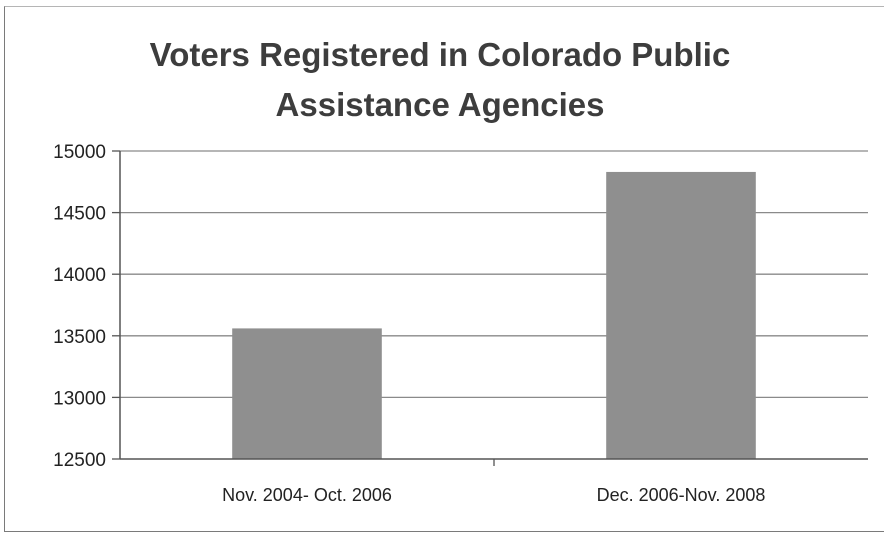 This screenshot has height=535, width=886. Describe the element at coordinates (79, 460) in the screenshot. I see `y-tick-label: 12500` at that location.